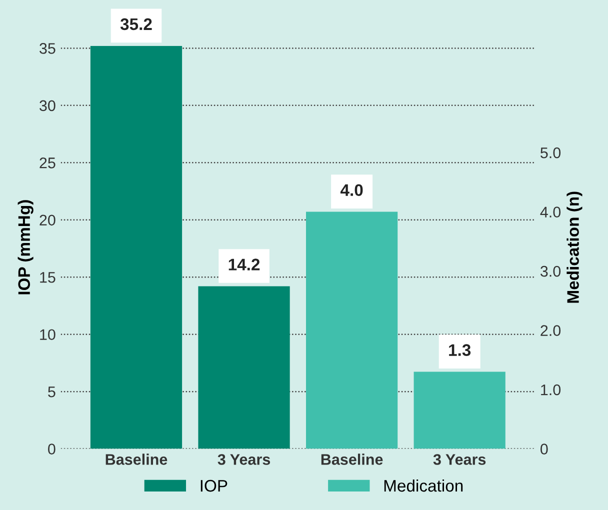 The height and width of the screenshot is (510, 608). I want to click on data-label: 4.0, so click(351, 190).